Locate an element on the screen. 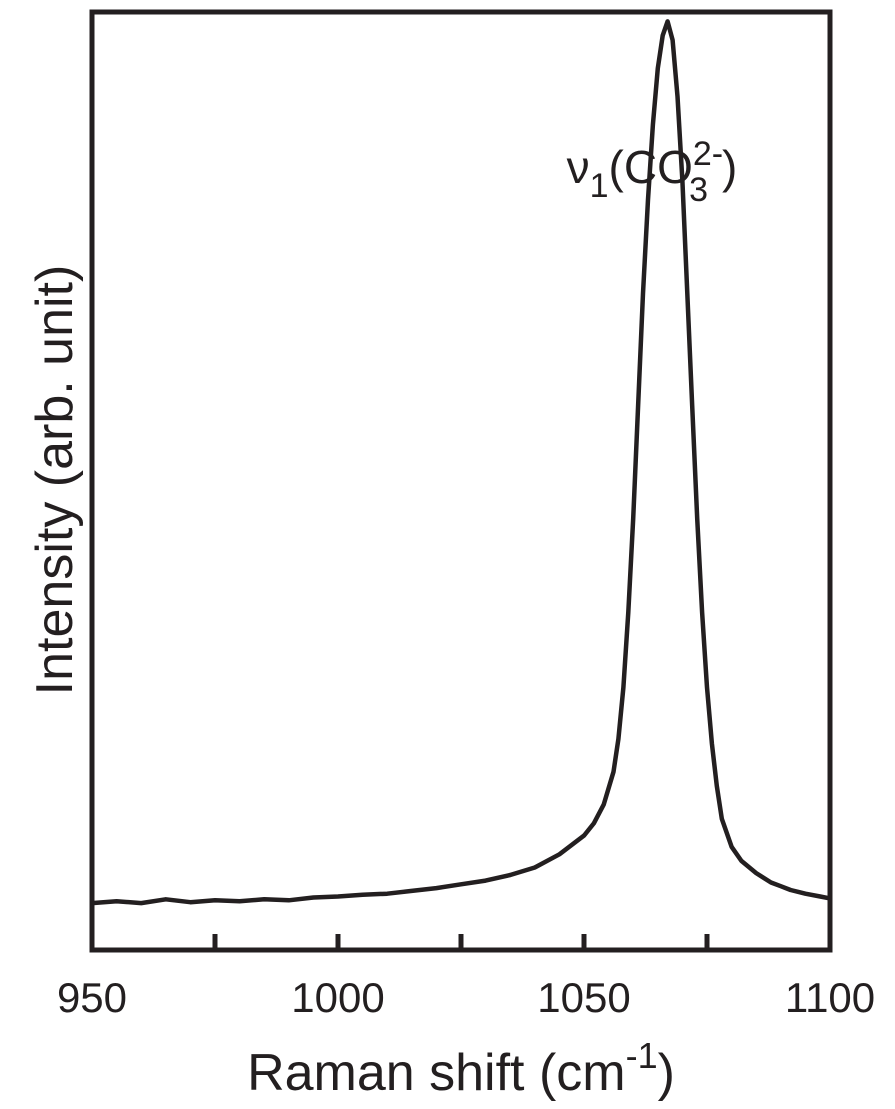  annot-sub: 1 is located at coordinates (599, 186).